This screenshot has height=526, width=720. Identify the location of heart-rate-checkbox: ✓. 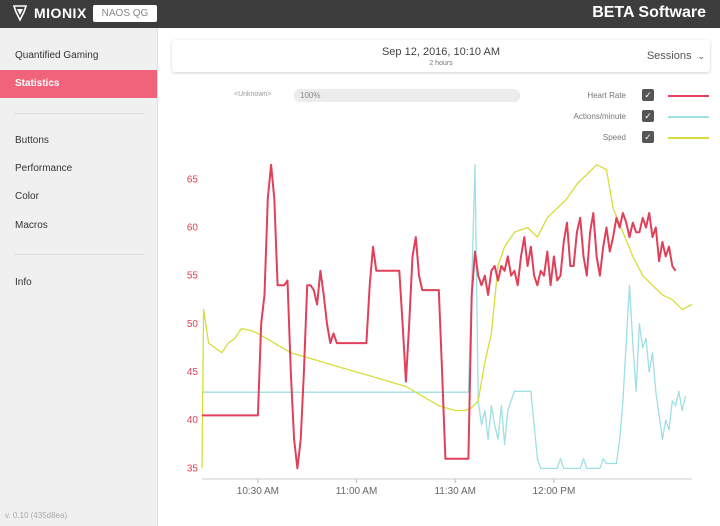
(648, 95).